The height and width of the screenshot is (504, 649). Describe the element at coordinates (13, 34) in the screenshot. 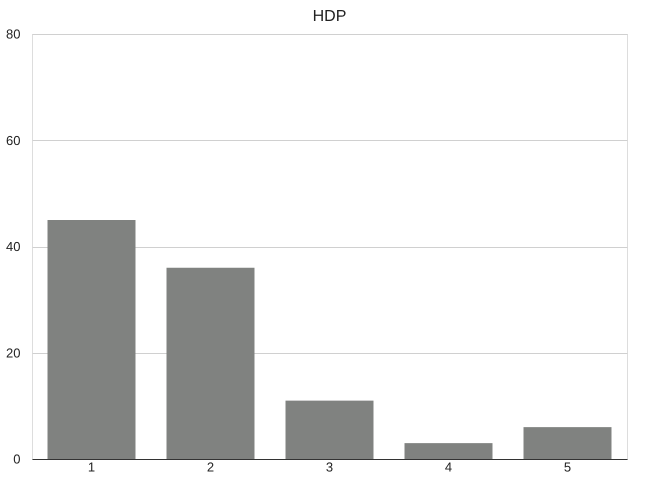

I see `y-tick-label: 80` at that location.